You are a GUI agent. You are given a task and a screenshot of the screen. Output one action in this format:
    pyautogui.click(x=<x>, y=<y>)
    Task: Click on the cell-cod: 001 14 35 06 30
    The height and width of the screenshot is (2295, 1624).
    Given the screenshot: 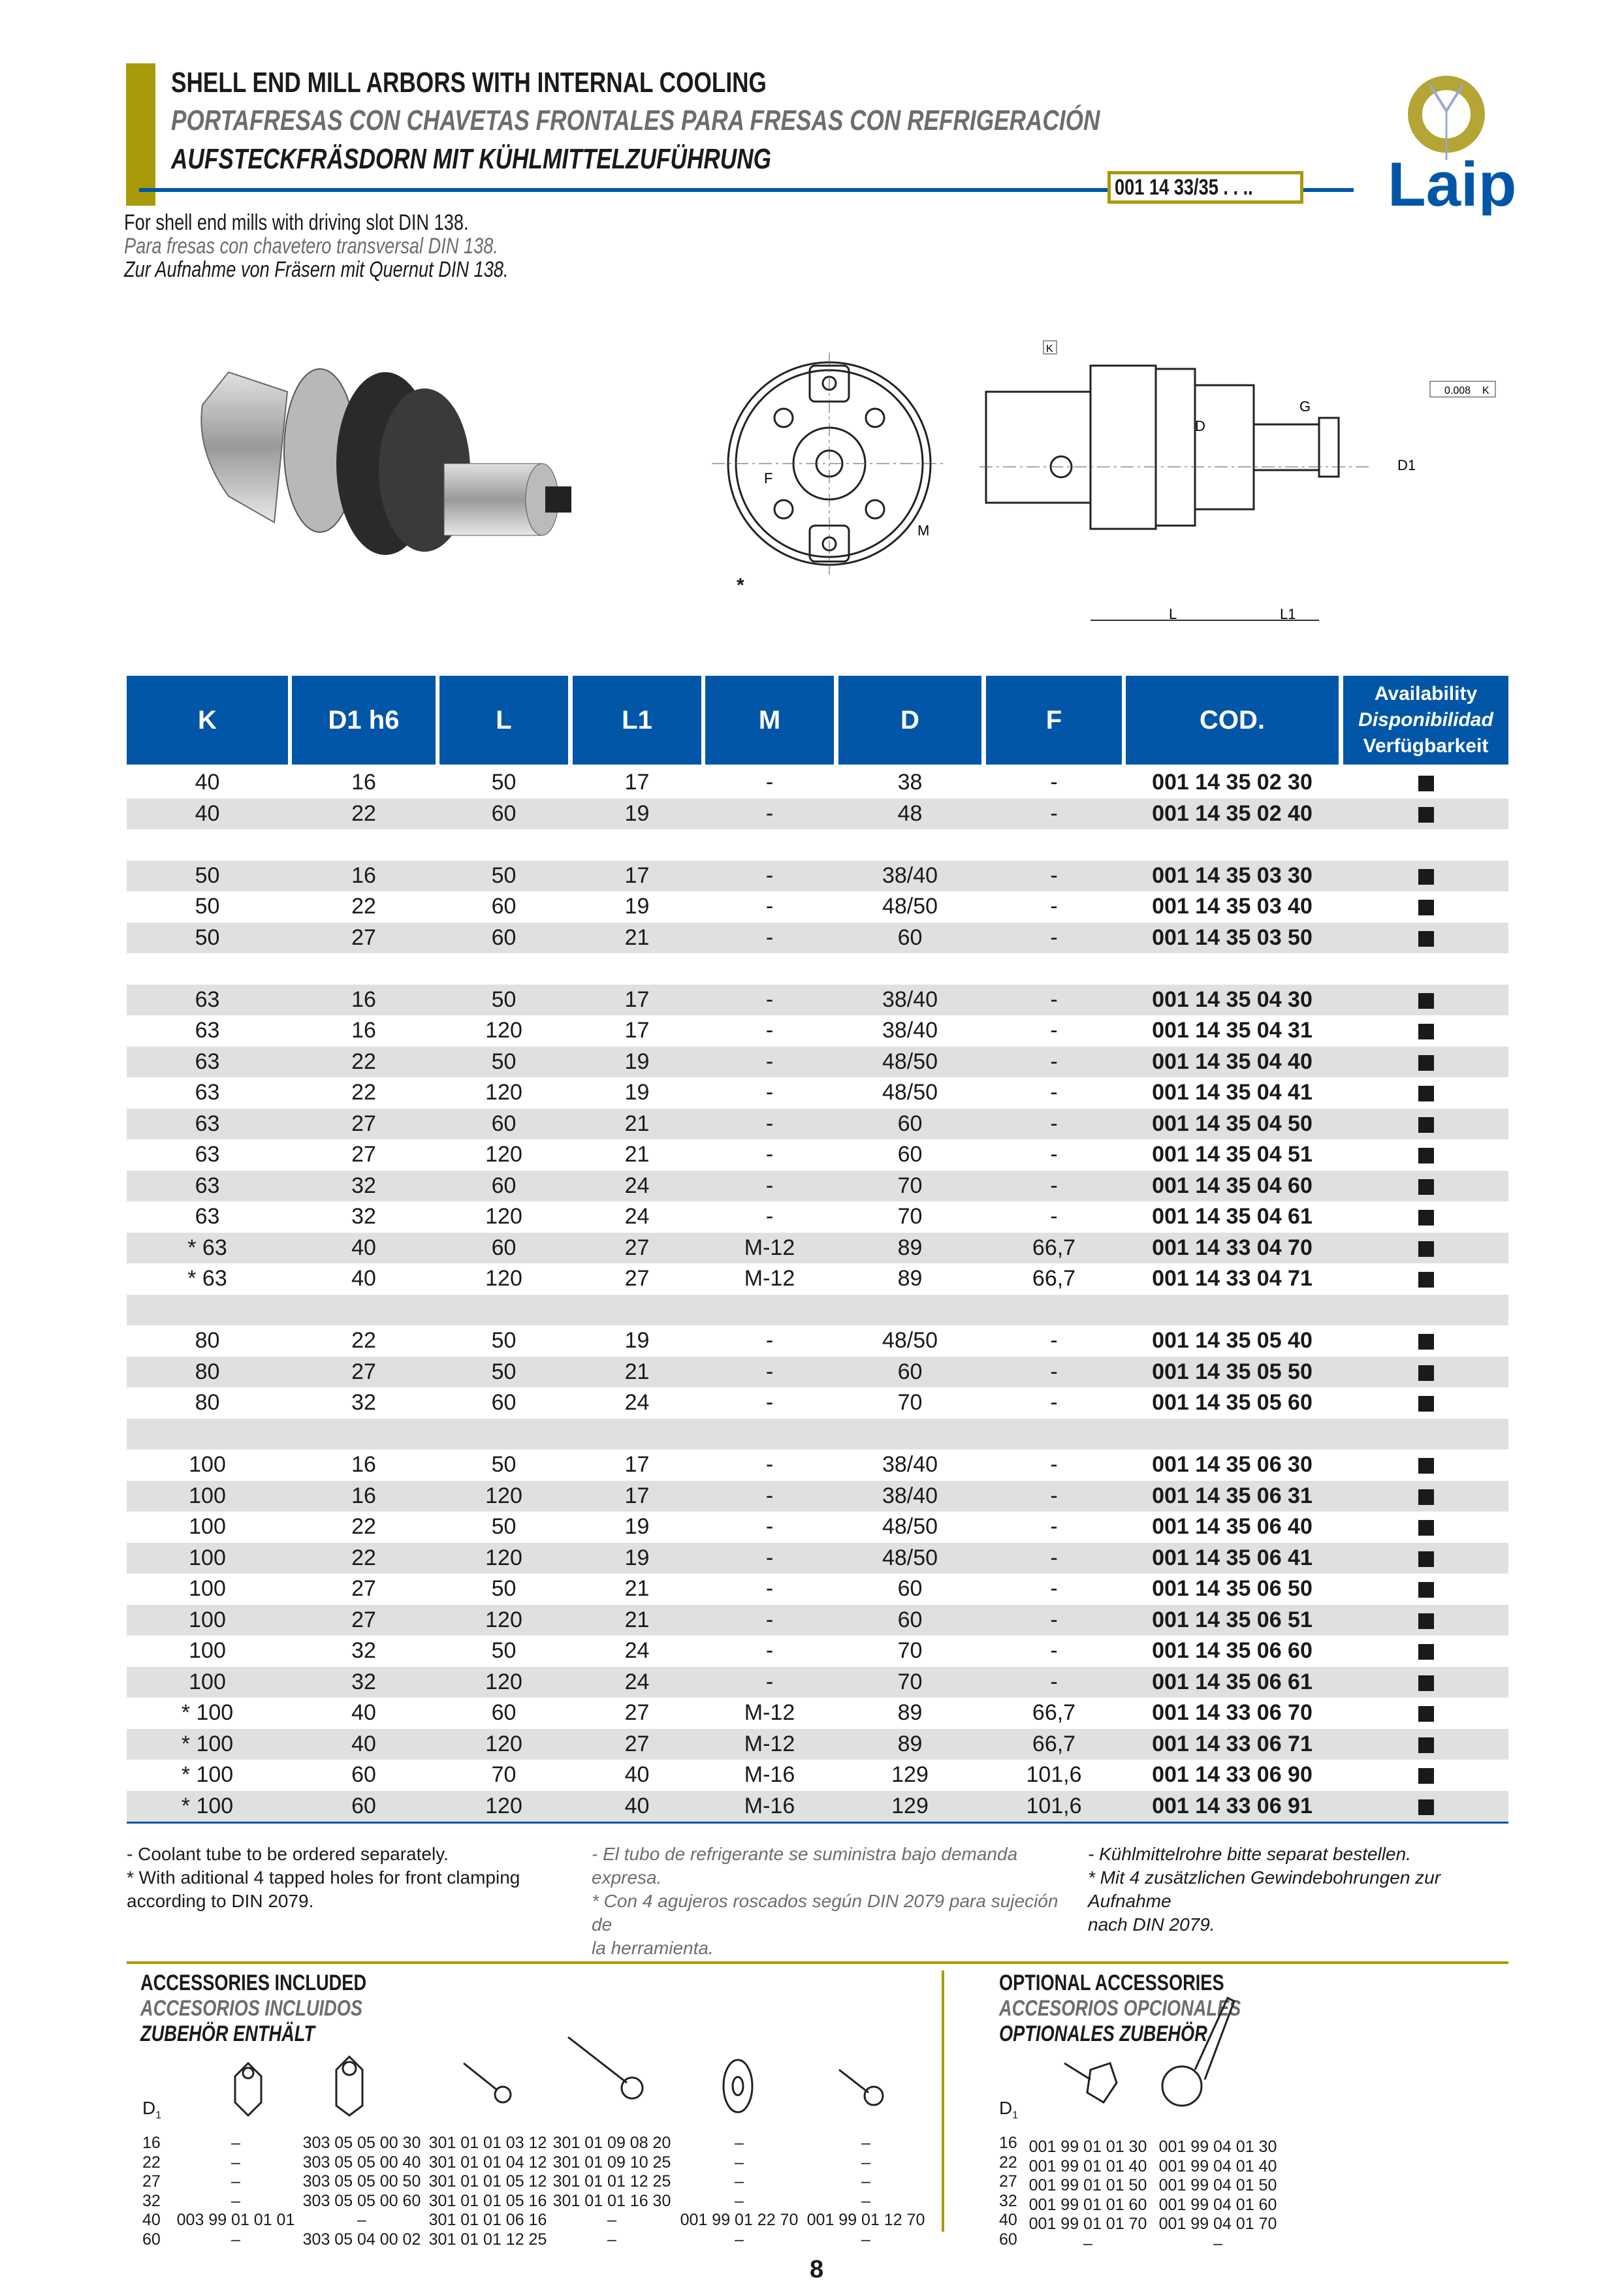 What is the action you would take?
    pyautogui.click(x=1232, y=1464)
    